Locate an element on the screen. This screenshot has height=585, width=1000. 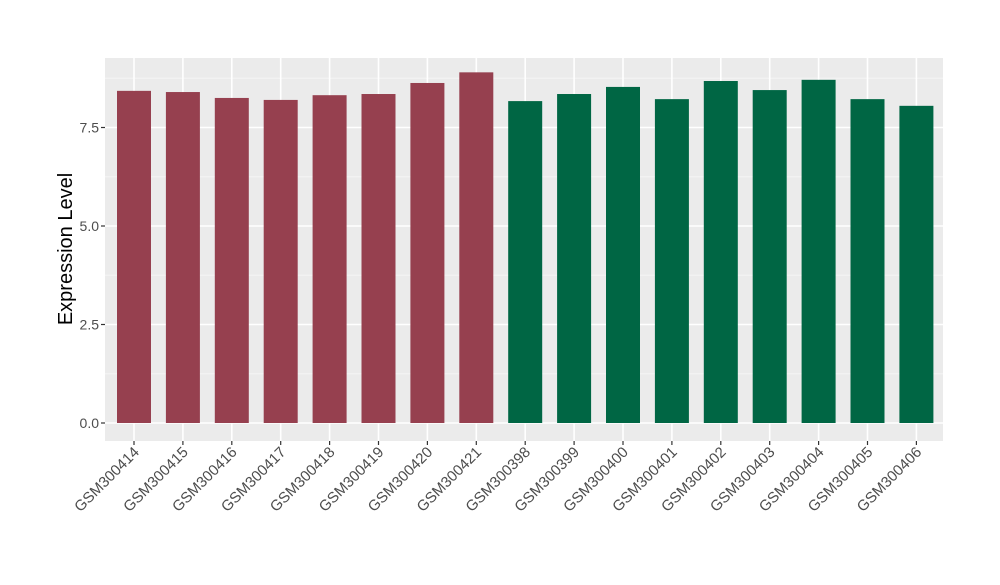
y-axis-label: Expression Level is located at coordinates (66, 249).